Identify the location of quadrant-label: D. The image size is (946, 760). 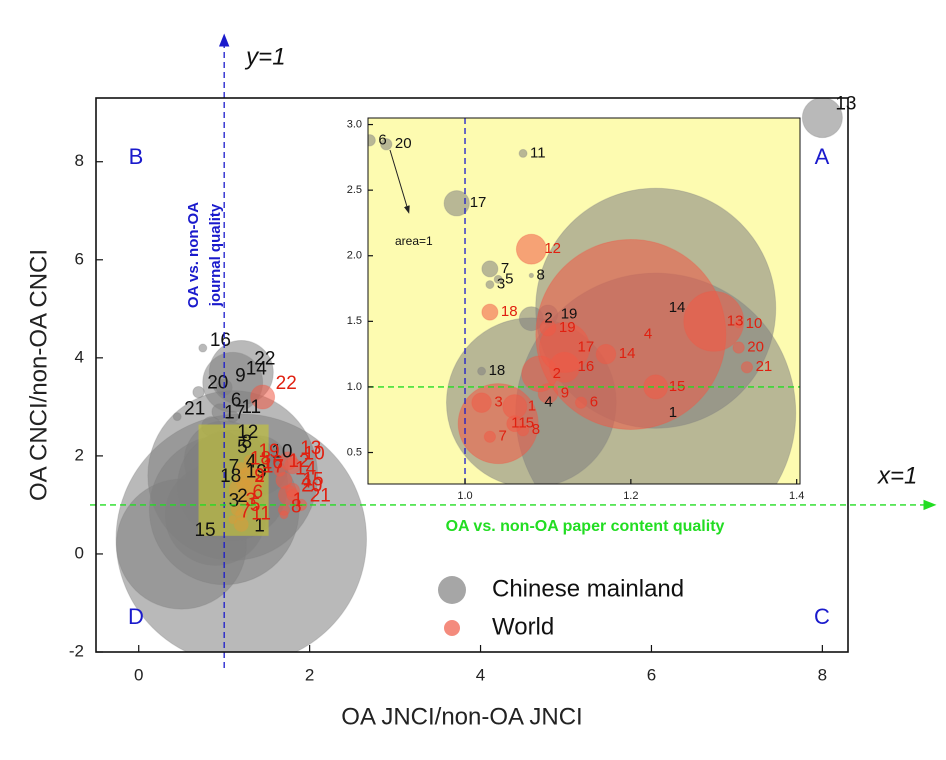
(136, 616).